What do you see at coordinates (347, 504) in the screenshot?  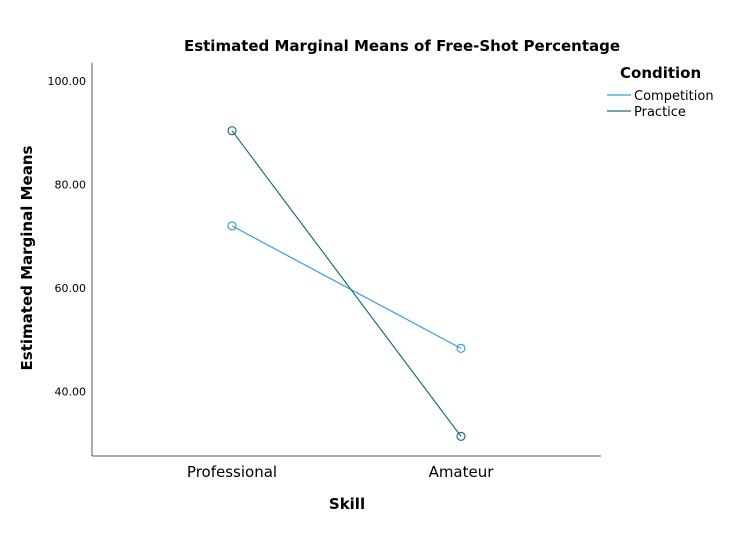 I see `x-axis-title: Skill` at bounding box center [347, 504].